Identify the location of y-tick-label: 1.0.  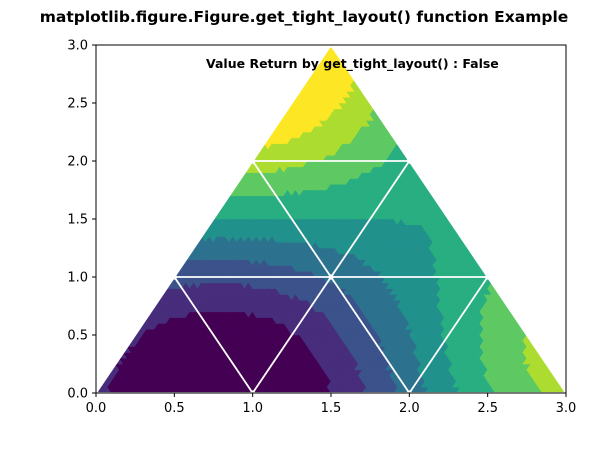
(77, 278).